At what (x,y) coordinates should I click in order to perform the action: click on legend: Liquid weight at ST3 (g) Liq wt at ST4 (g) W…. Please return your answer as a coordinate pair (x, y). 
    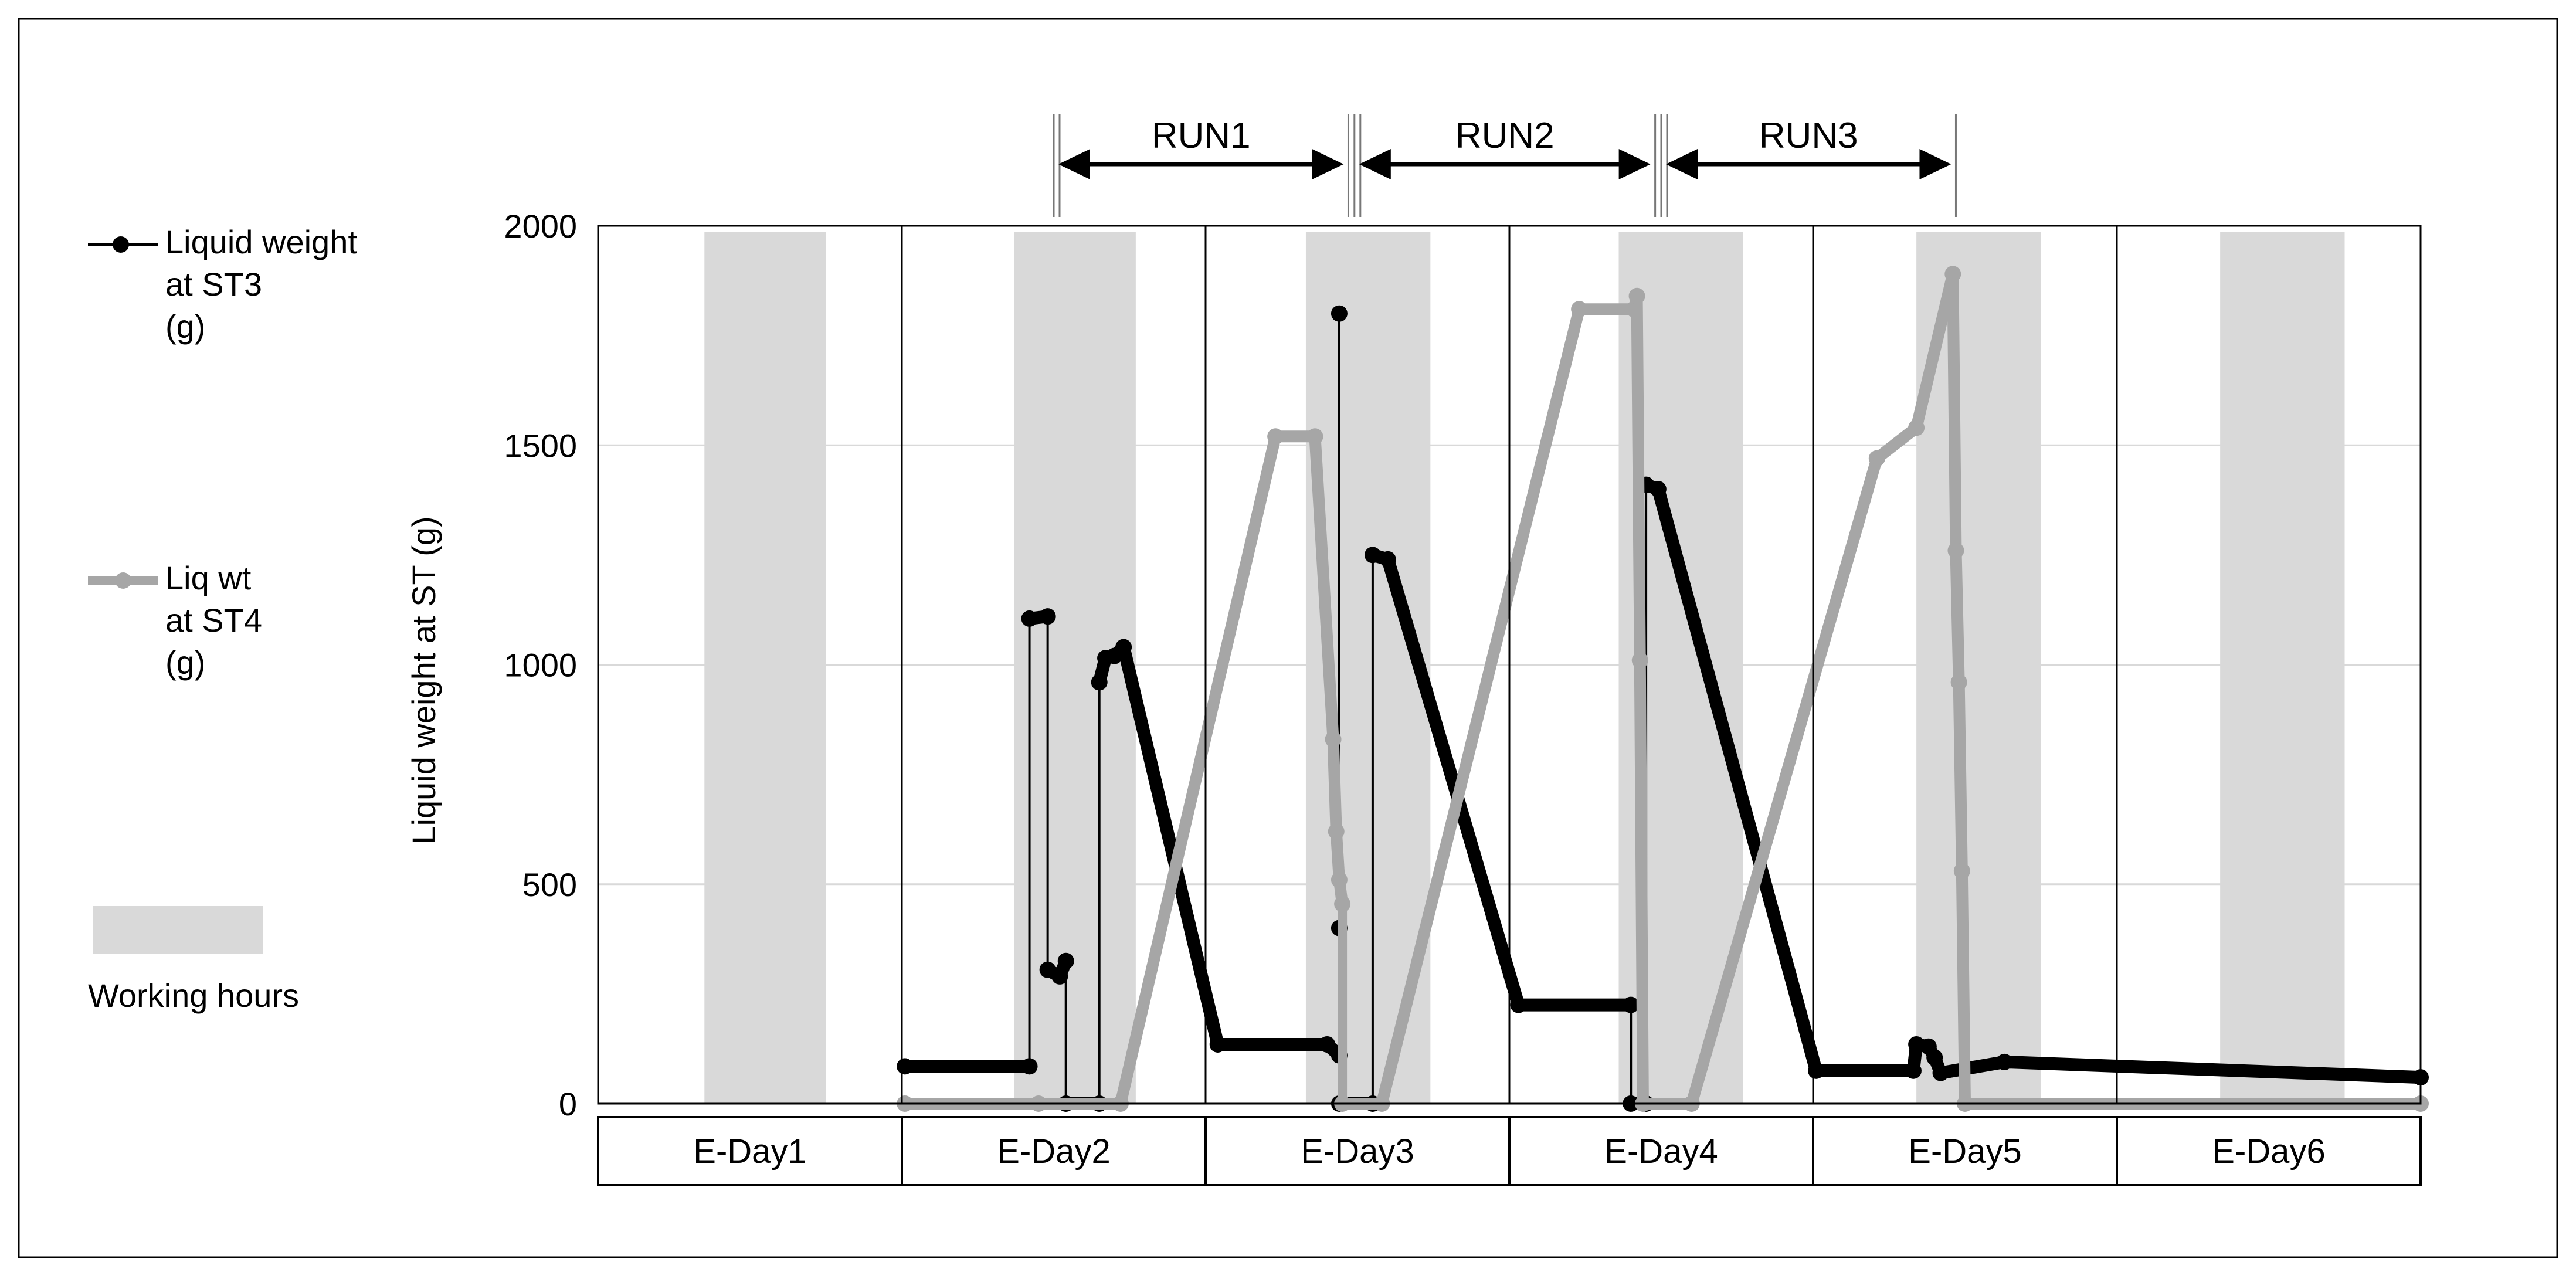
    Looking at the image, I should click on (222, 618).